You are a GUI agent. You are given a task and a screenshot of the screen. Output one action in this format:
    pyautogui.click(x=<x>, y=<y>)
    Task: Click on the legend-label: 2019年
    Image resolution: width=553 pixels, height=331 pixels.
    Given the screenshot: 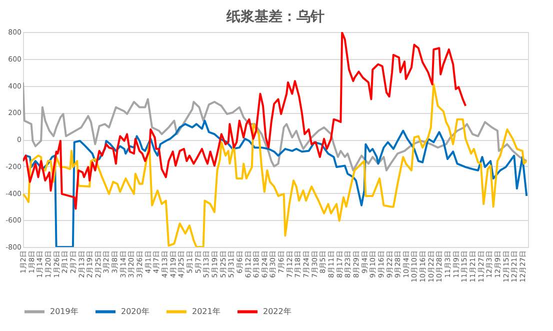 What is the action you would take?
    pyautogui.click(x=64, y=311)
    